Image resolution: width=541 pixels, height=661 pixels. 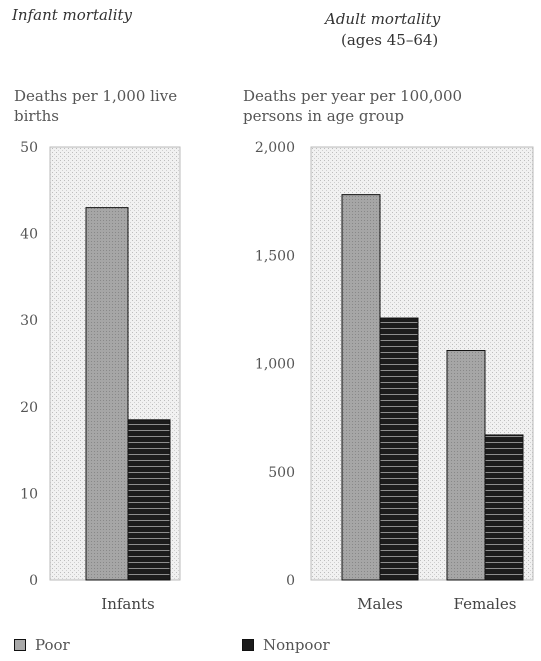 I want to click on adult-chart-subtitle: (ages 45–64), so click(x=390, y=40).